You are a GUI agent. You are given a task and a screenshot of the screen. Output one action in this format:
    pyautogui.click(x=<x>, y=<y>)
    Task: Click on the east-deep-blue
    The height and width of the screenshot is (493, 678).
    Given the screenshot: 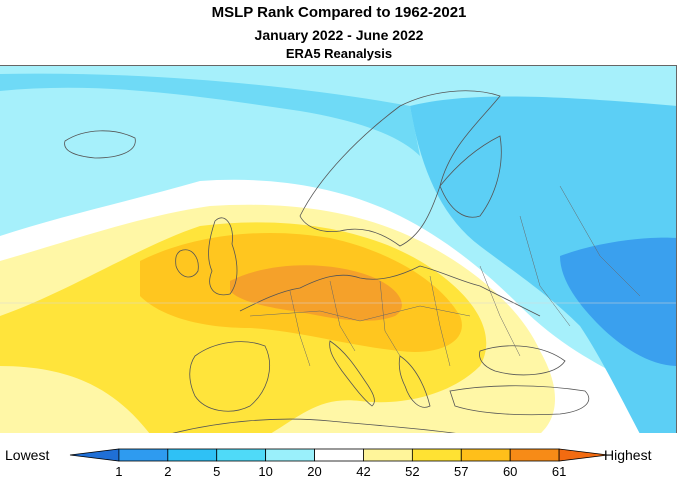 What is the action you would take?
    pyautogui.click(x=618, y=301)
    